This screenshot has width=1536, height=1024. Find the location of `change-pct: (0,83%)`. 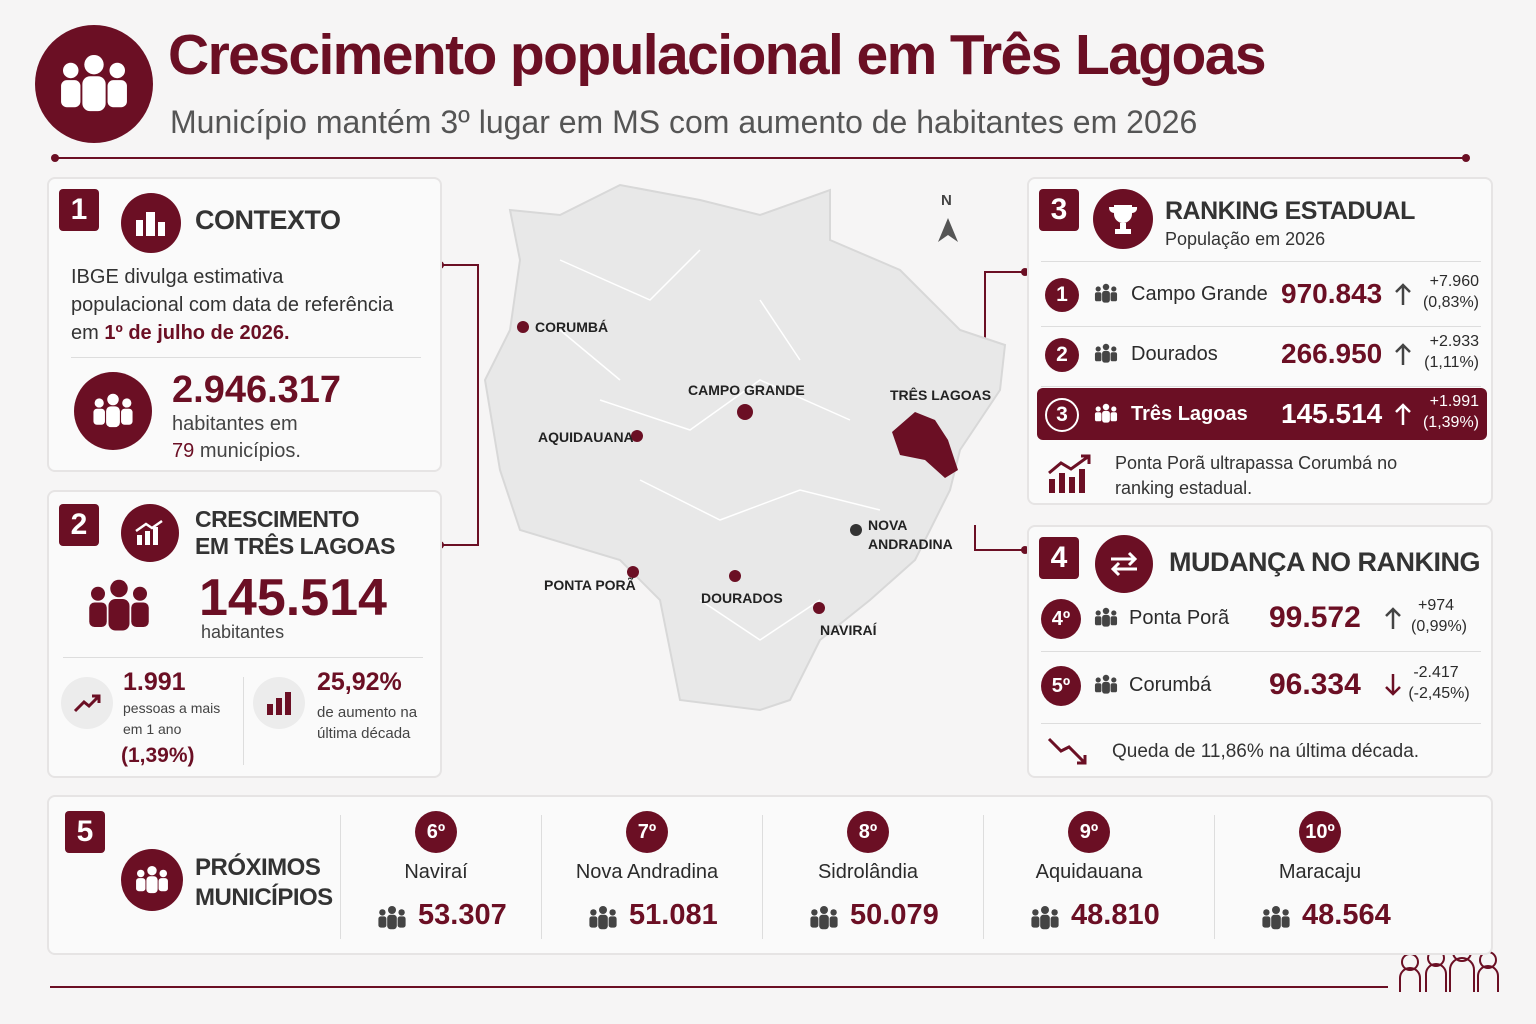

change-pct: (0,83%) is located at coordinates (1450, 302).